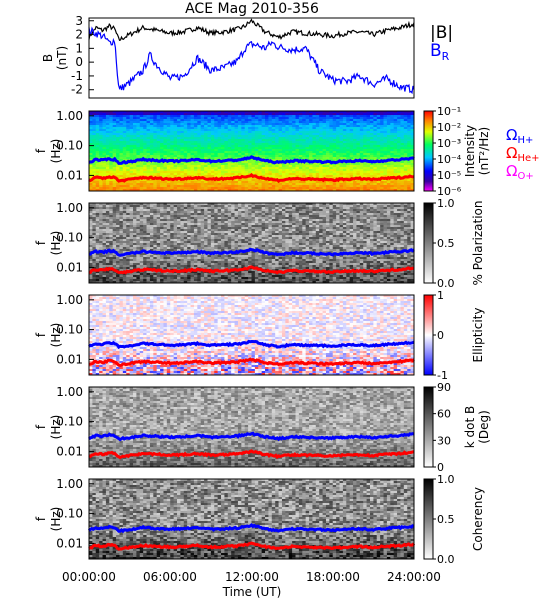 Image resolution: width=550 pixels, height=600 pixels. Describe the element at coordinates (259, 243) in the screenshot. I see `panel-polarization: 1.000.100.01f (Hz)1.00.50.0% Polarization` at that location.